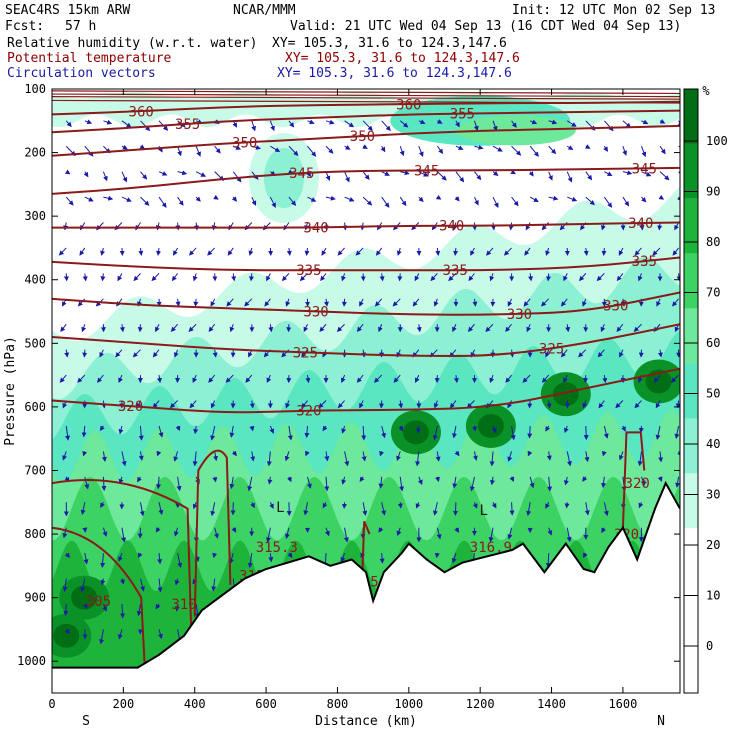 This screenshot has width=740, height=740. I want to click on y-tick-label: 1000, so click(31, 661).